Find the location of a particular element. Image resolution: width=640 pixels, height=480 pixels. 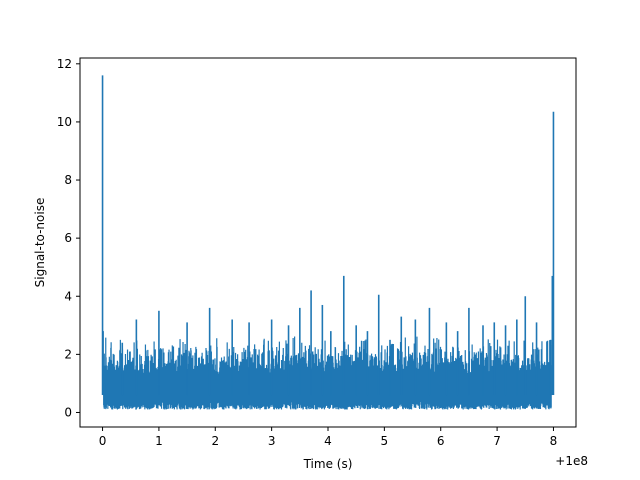

x-axis: 0 1 2 3 4 5 6 7 8 is located at coordinates (328, 437).